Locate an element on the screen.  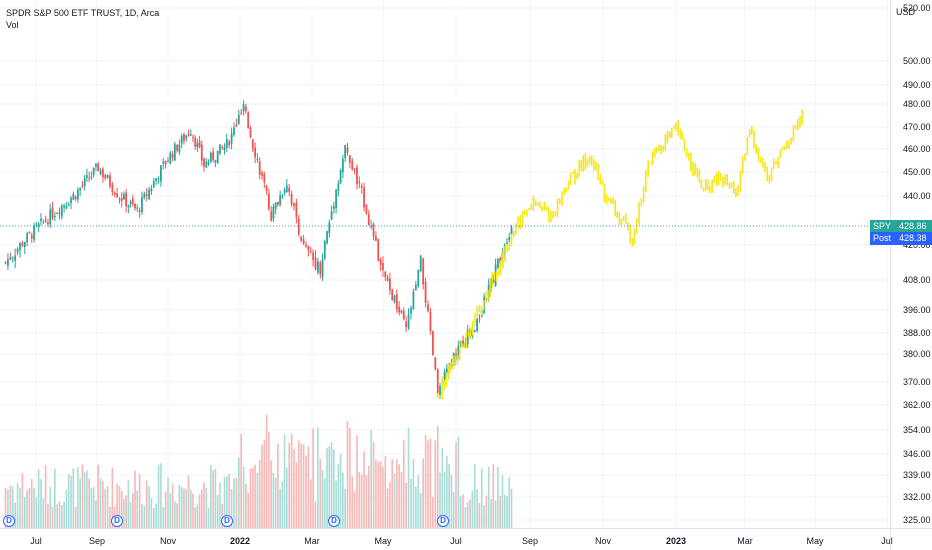
volume-legend: Vol is located at coordinates (12, 25).